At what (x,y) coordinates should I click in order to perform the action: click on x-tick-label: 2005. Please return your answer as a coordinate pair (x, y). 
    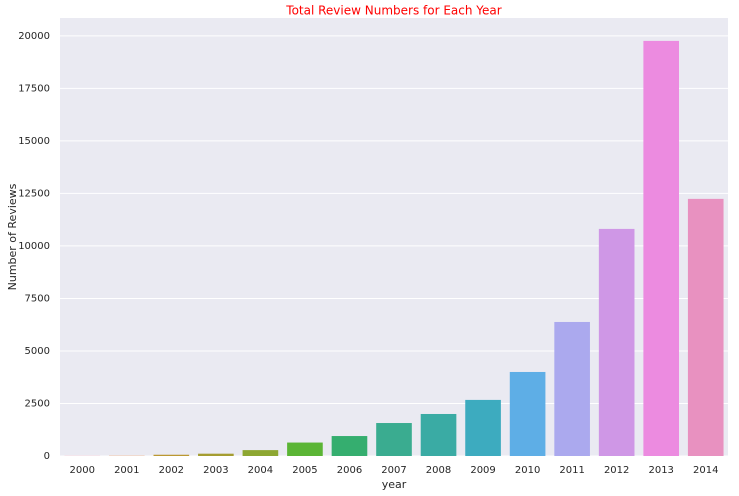
    Looking at the image, I should click on (304, 470).